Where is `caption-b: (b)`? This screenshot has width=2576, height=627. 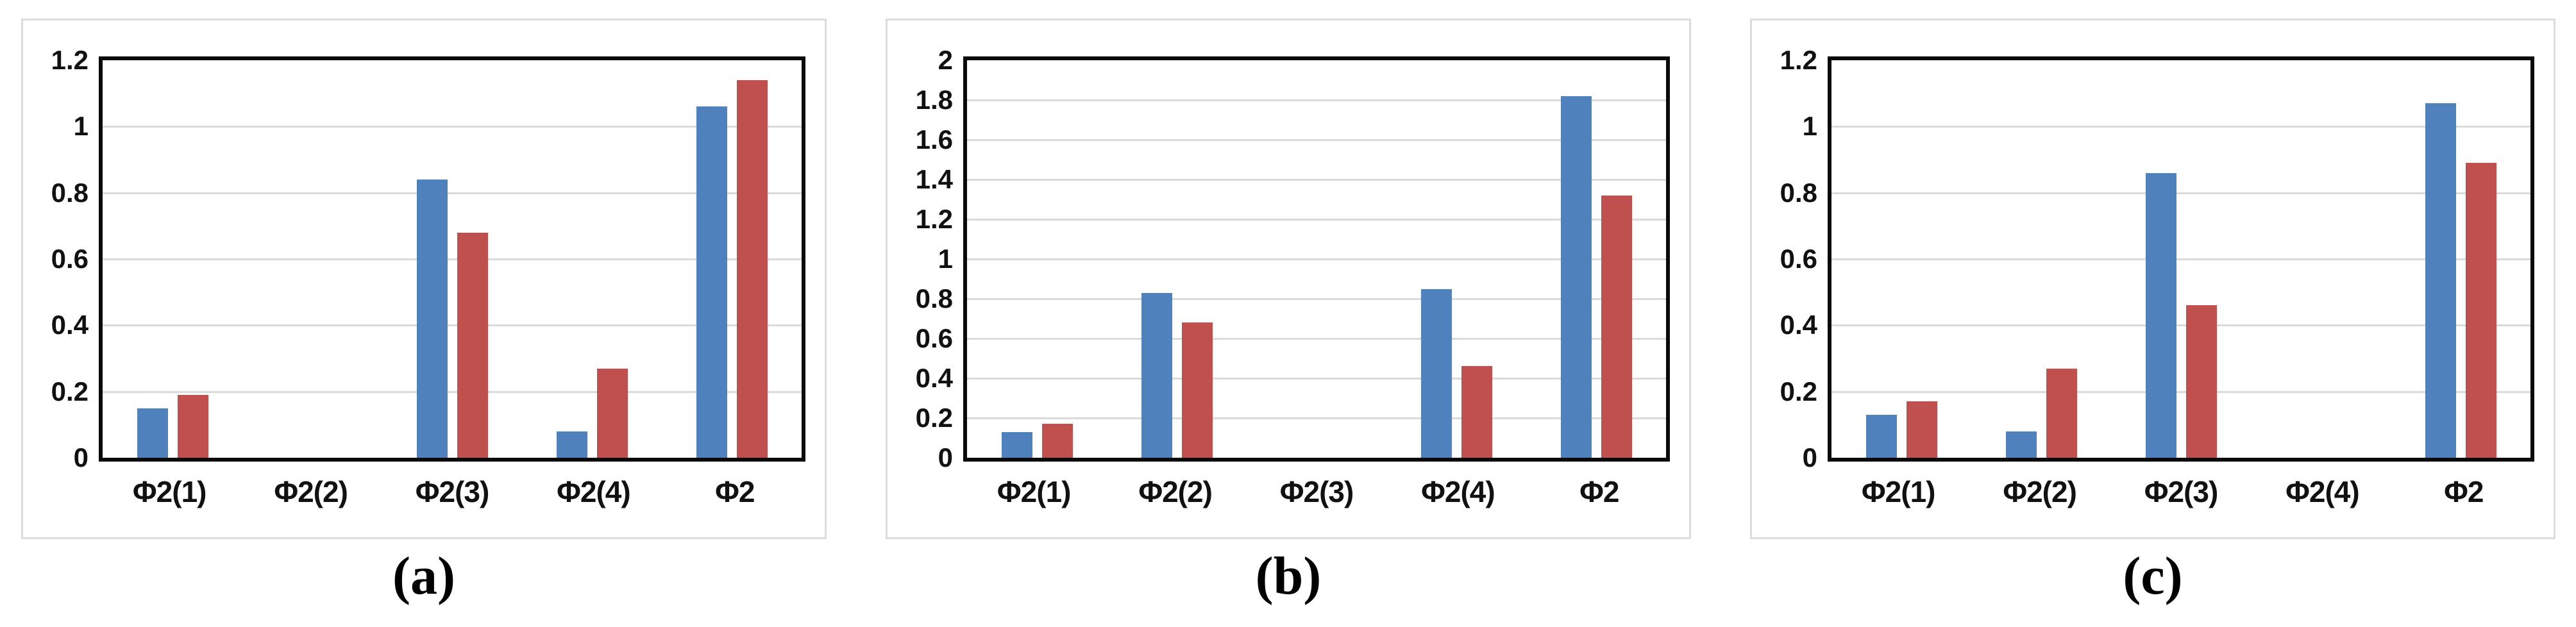
caption-b: (b) is located at coordinates (1288, 576).